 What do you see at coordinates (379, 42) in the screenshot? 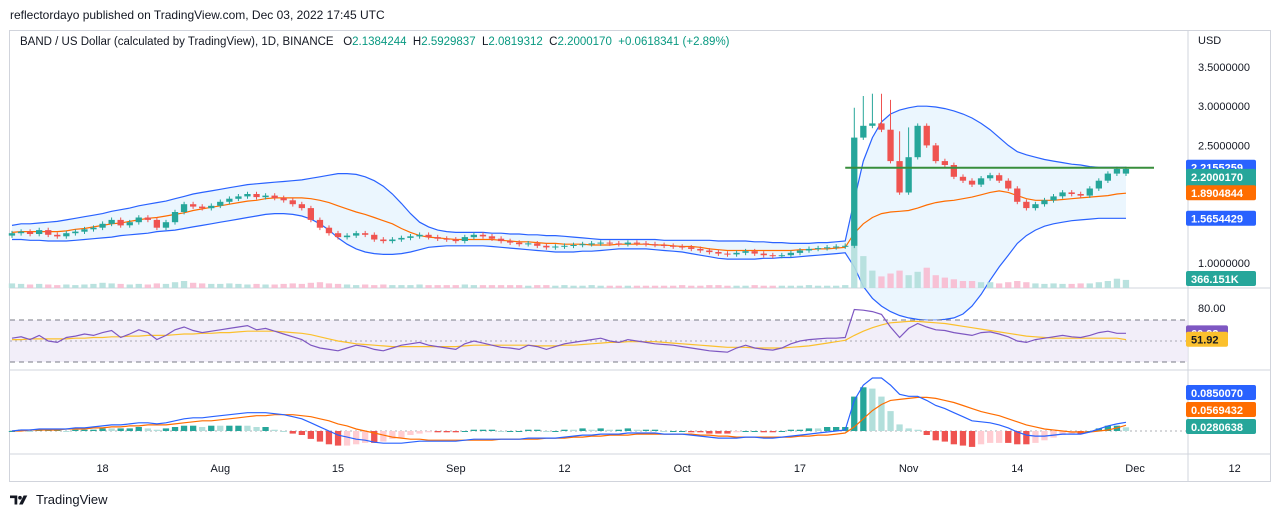
I see `open-value: 2.1384244` at bounding box center [379, 42].